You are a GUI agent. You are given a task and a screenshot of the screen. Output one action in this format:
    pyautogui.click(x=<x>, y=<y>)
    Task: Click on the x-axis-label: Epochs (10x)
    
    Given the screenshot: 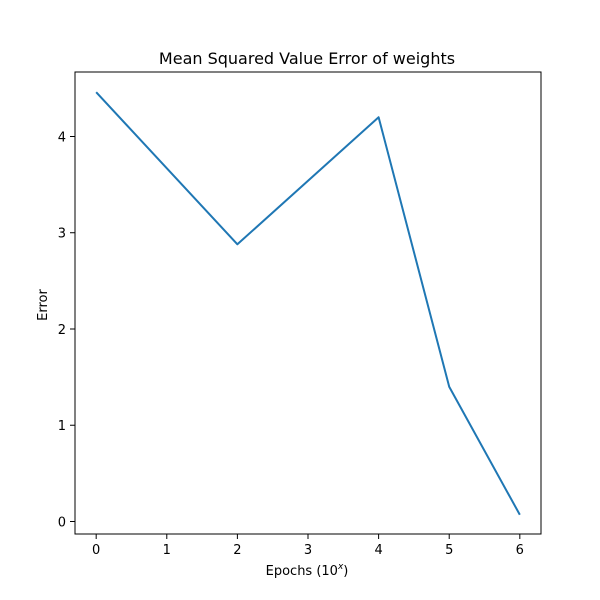 What is the action you would take?
    pyautogui.click(x=307, y=570)
    